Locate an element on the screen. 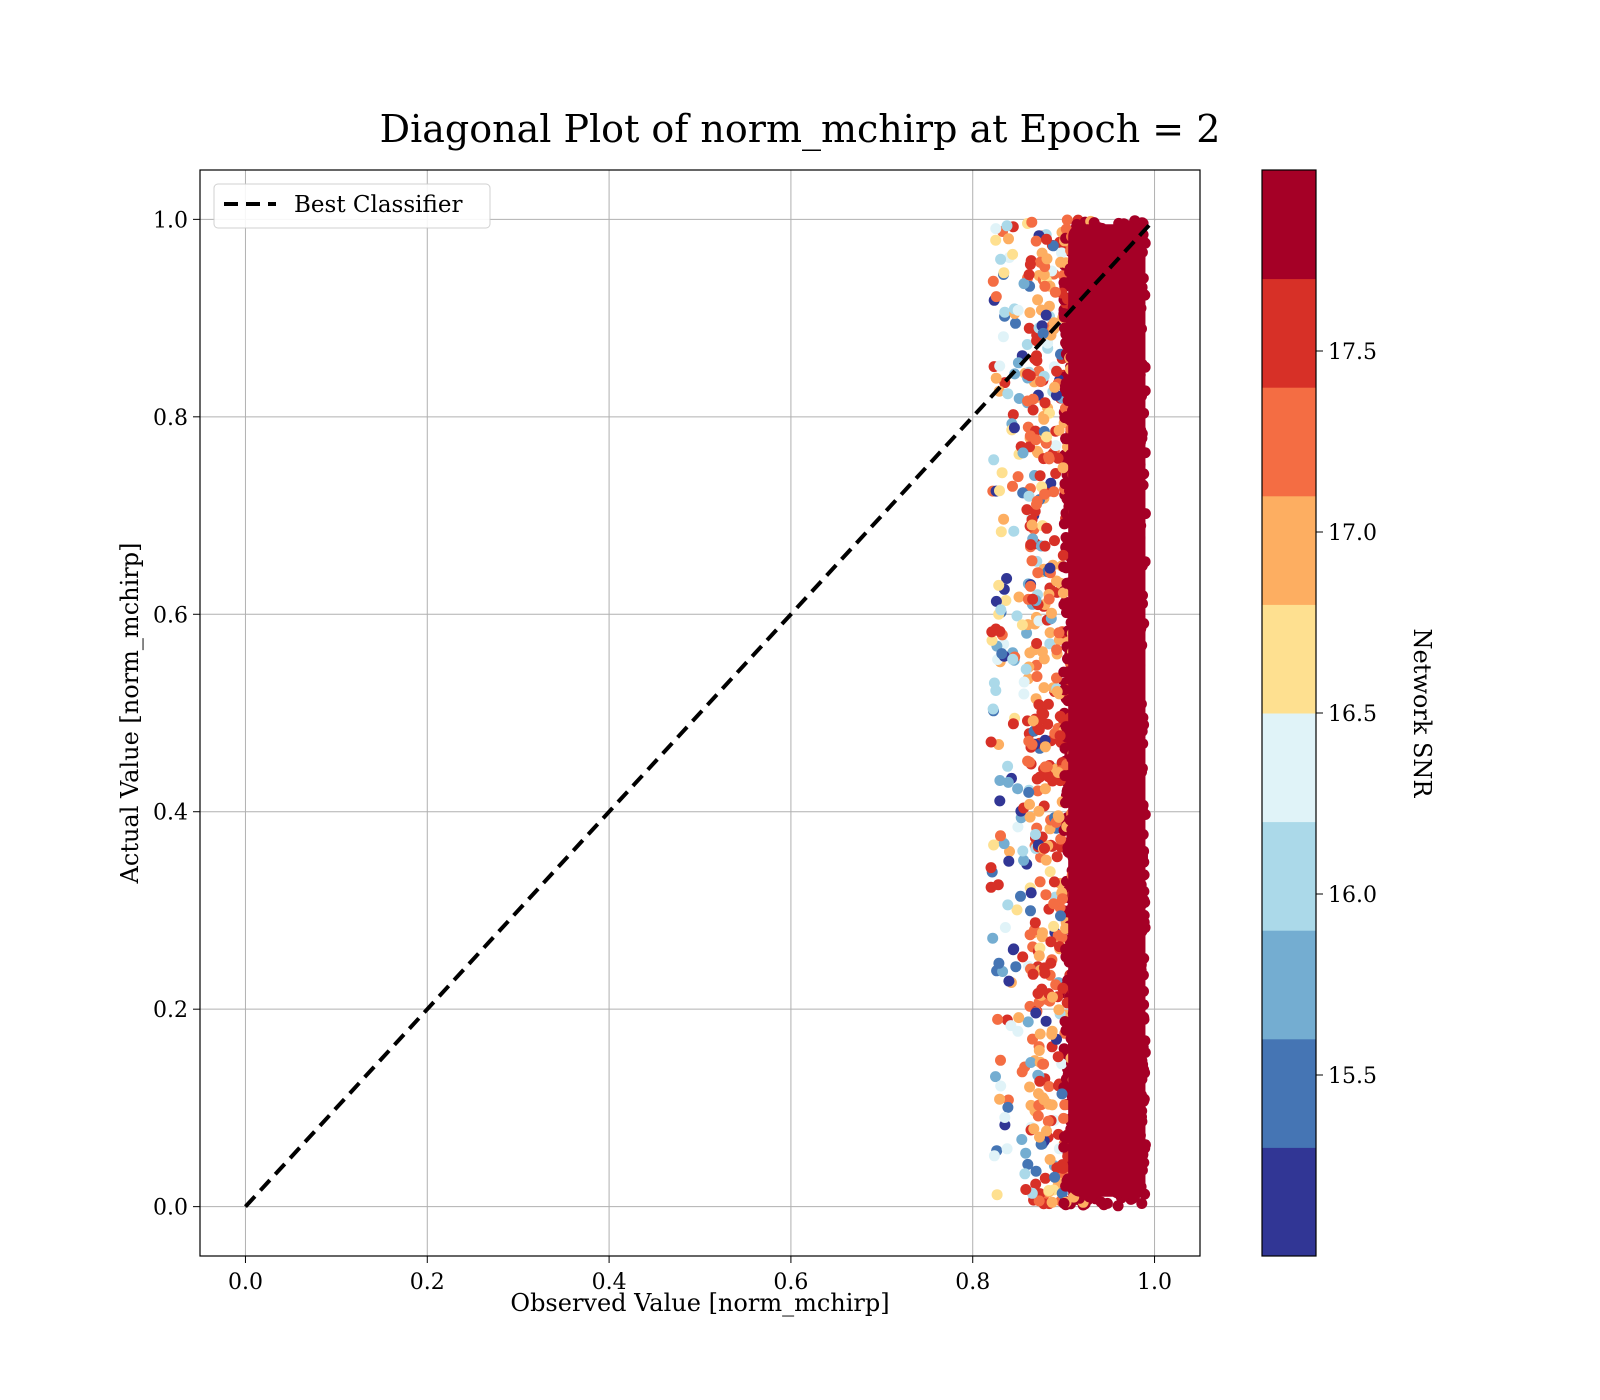  legend: Best Classifier is located at coordinates (352, 206).